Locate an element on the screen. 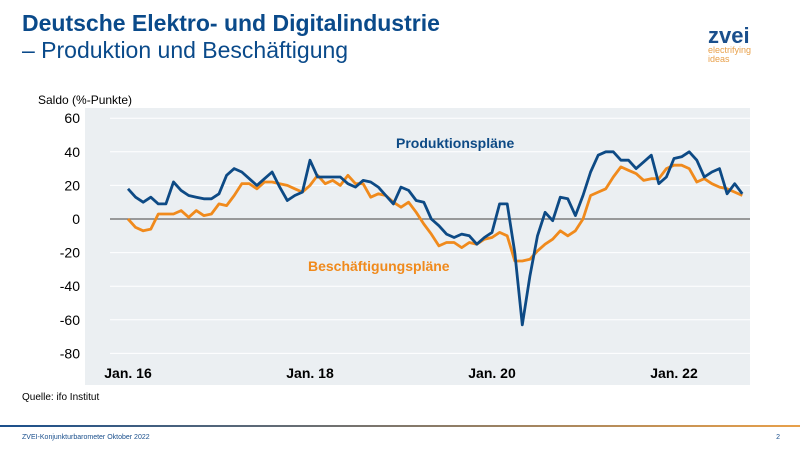  source-note: Quelle: ifo Institut is located at coordinates (61, 397).